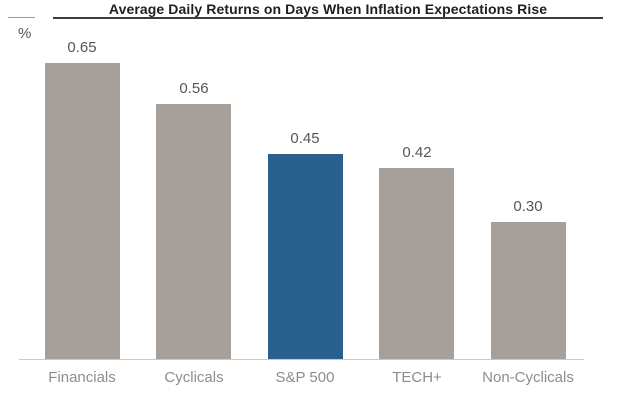 The image size is (640, 400). Describe the element at coordinates (301, 359) in the screenshot. I see `x-axis-line` at that location.